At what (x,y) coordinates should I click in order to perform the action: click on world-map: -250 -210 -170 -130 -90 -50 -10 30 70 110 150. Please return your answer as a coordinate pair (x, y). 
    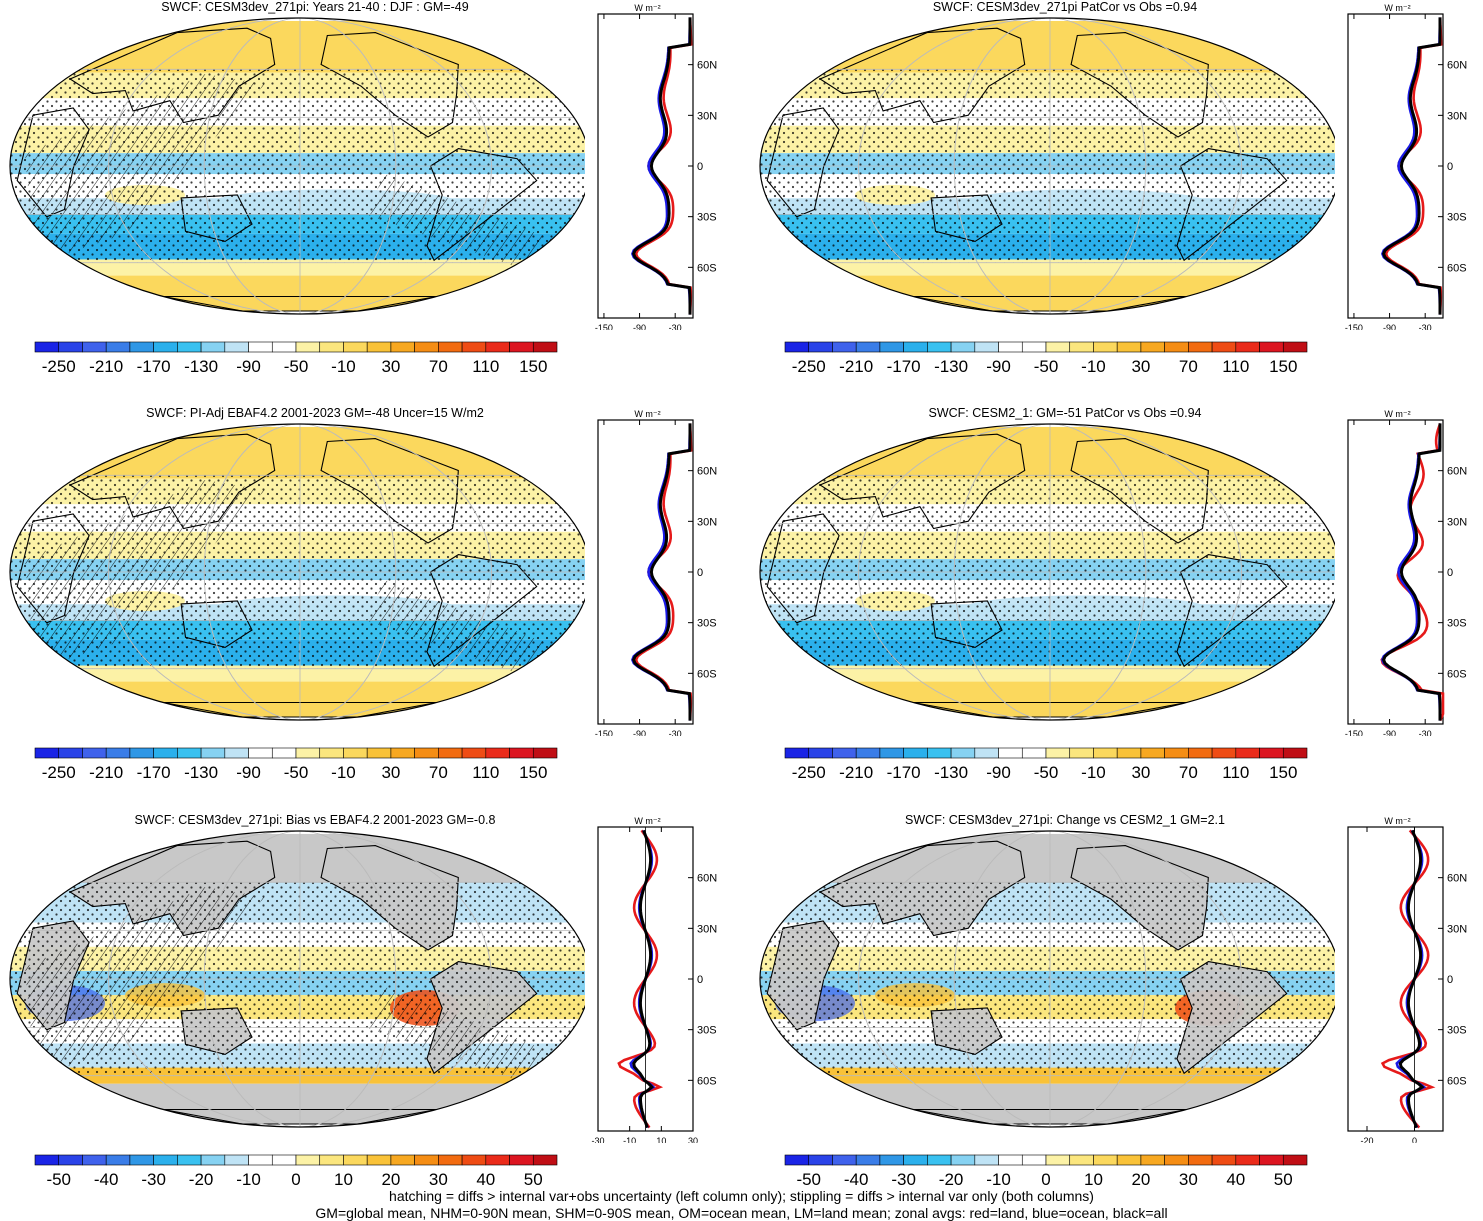
    Looking at the image, I should click on (1047, 196).